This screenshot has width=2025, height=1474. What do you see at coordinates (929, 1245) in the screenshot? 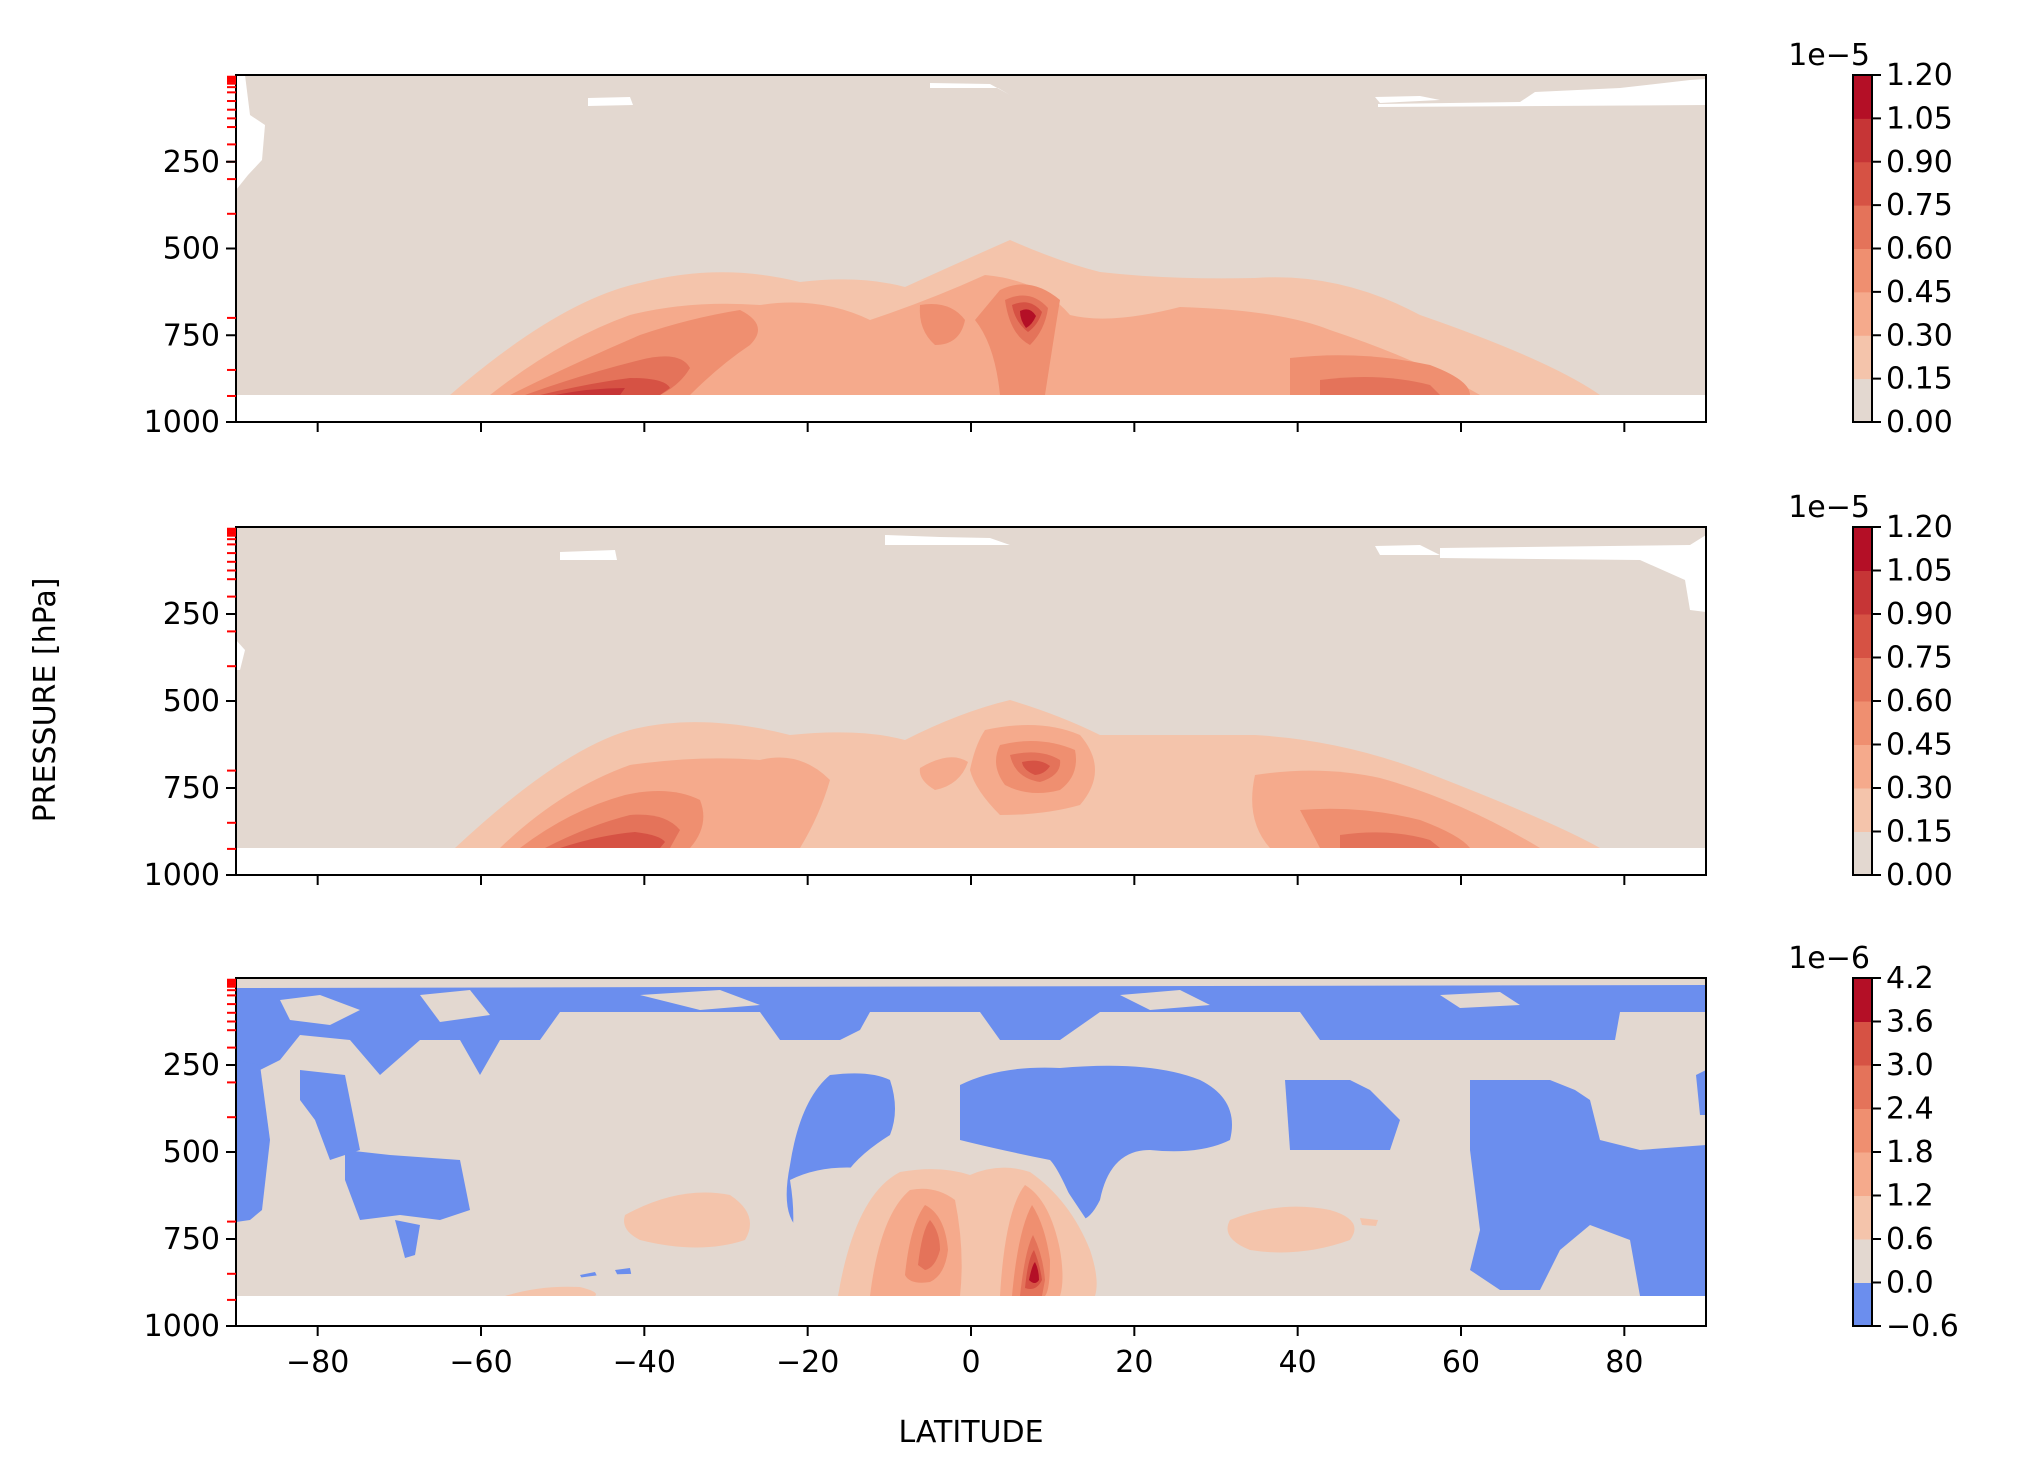
I see `level-2.4` at bounding box center [929, 1245].